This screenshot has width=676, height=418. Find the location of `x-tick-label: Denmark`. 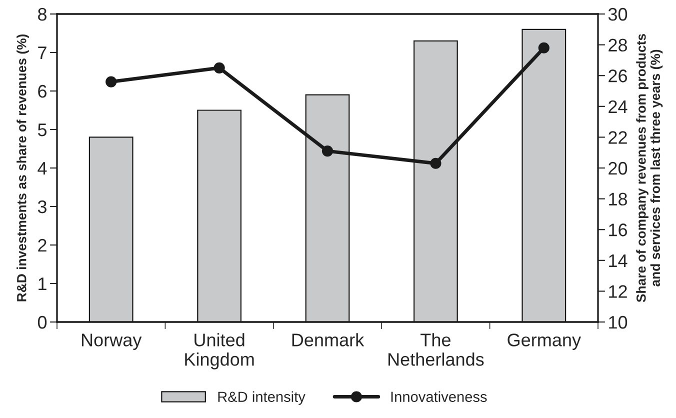

x-tick-label: Denmark is located at coordinates (328, 339).